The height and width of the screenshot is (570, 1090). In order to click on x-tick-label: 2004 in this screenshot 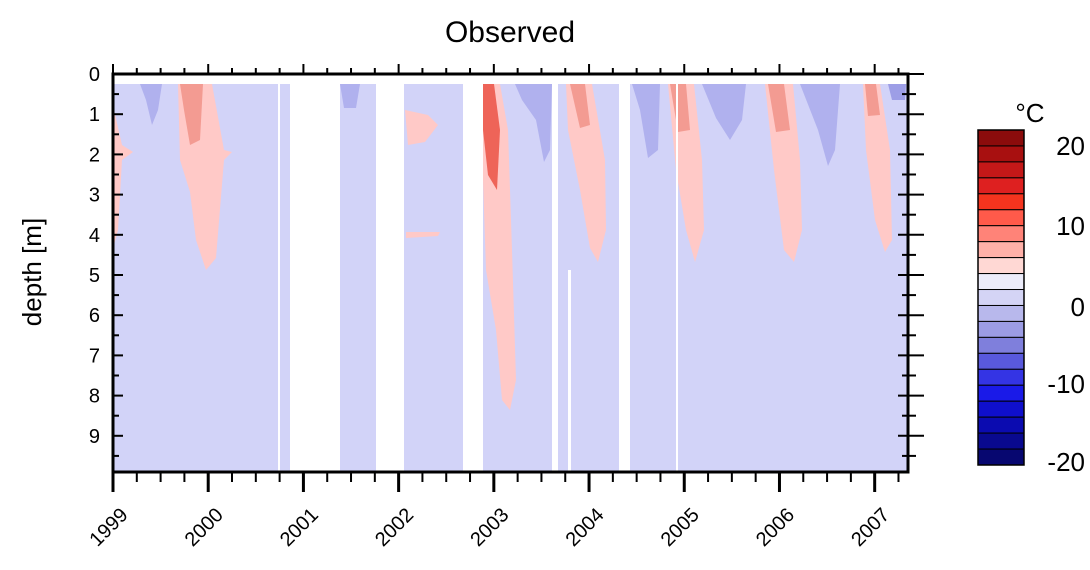, I will do `click(585, 527)`.